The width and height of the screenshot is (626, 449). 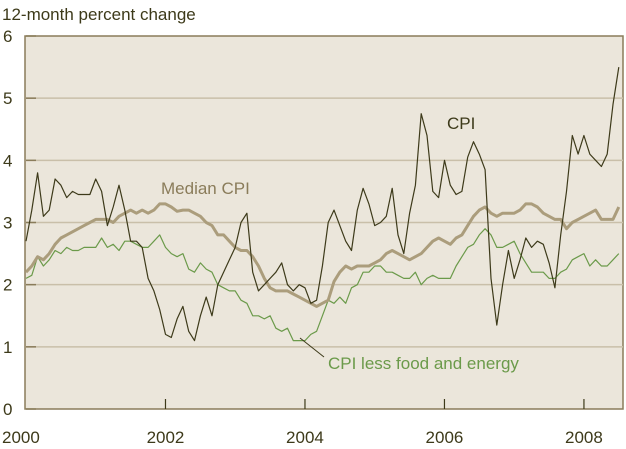 I want to click on x-tick-label: 2000, so click(x=21, y=437).